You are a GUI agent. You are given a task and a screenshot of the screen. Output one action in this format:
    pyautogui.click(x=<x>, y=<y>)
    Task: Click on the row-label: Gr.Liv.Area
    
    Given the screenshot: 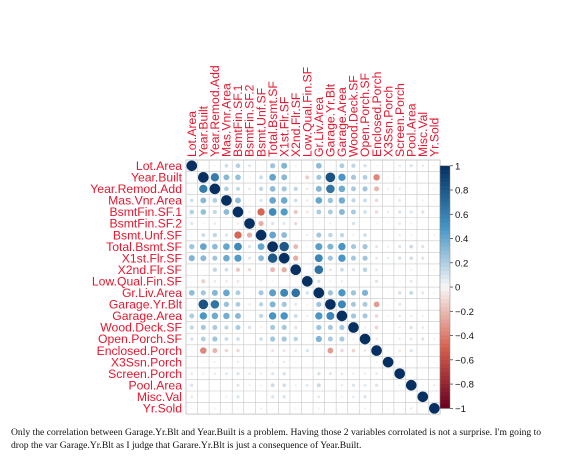 What is the action you would take?
    pyautogui.click(x=152, y=293)
    